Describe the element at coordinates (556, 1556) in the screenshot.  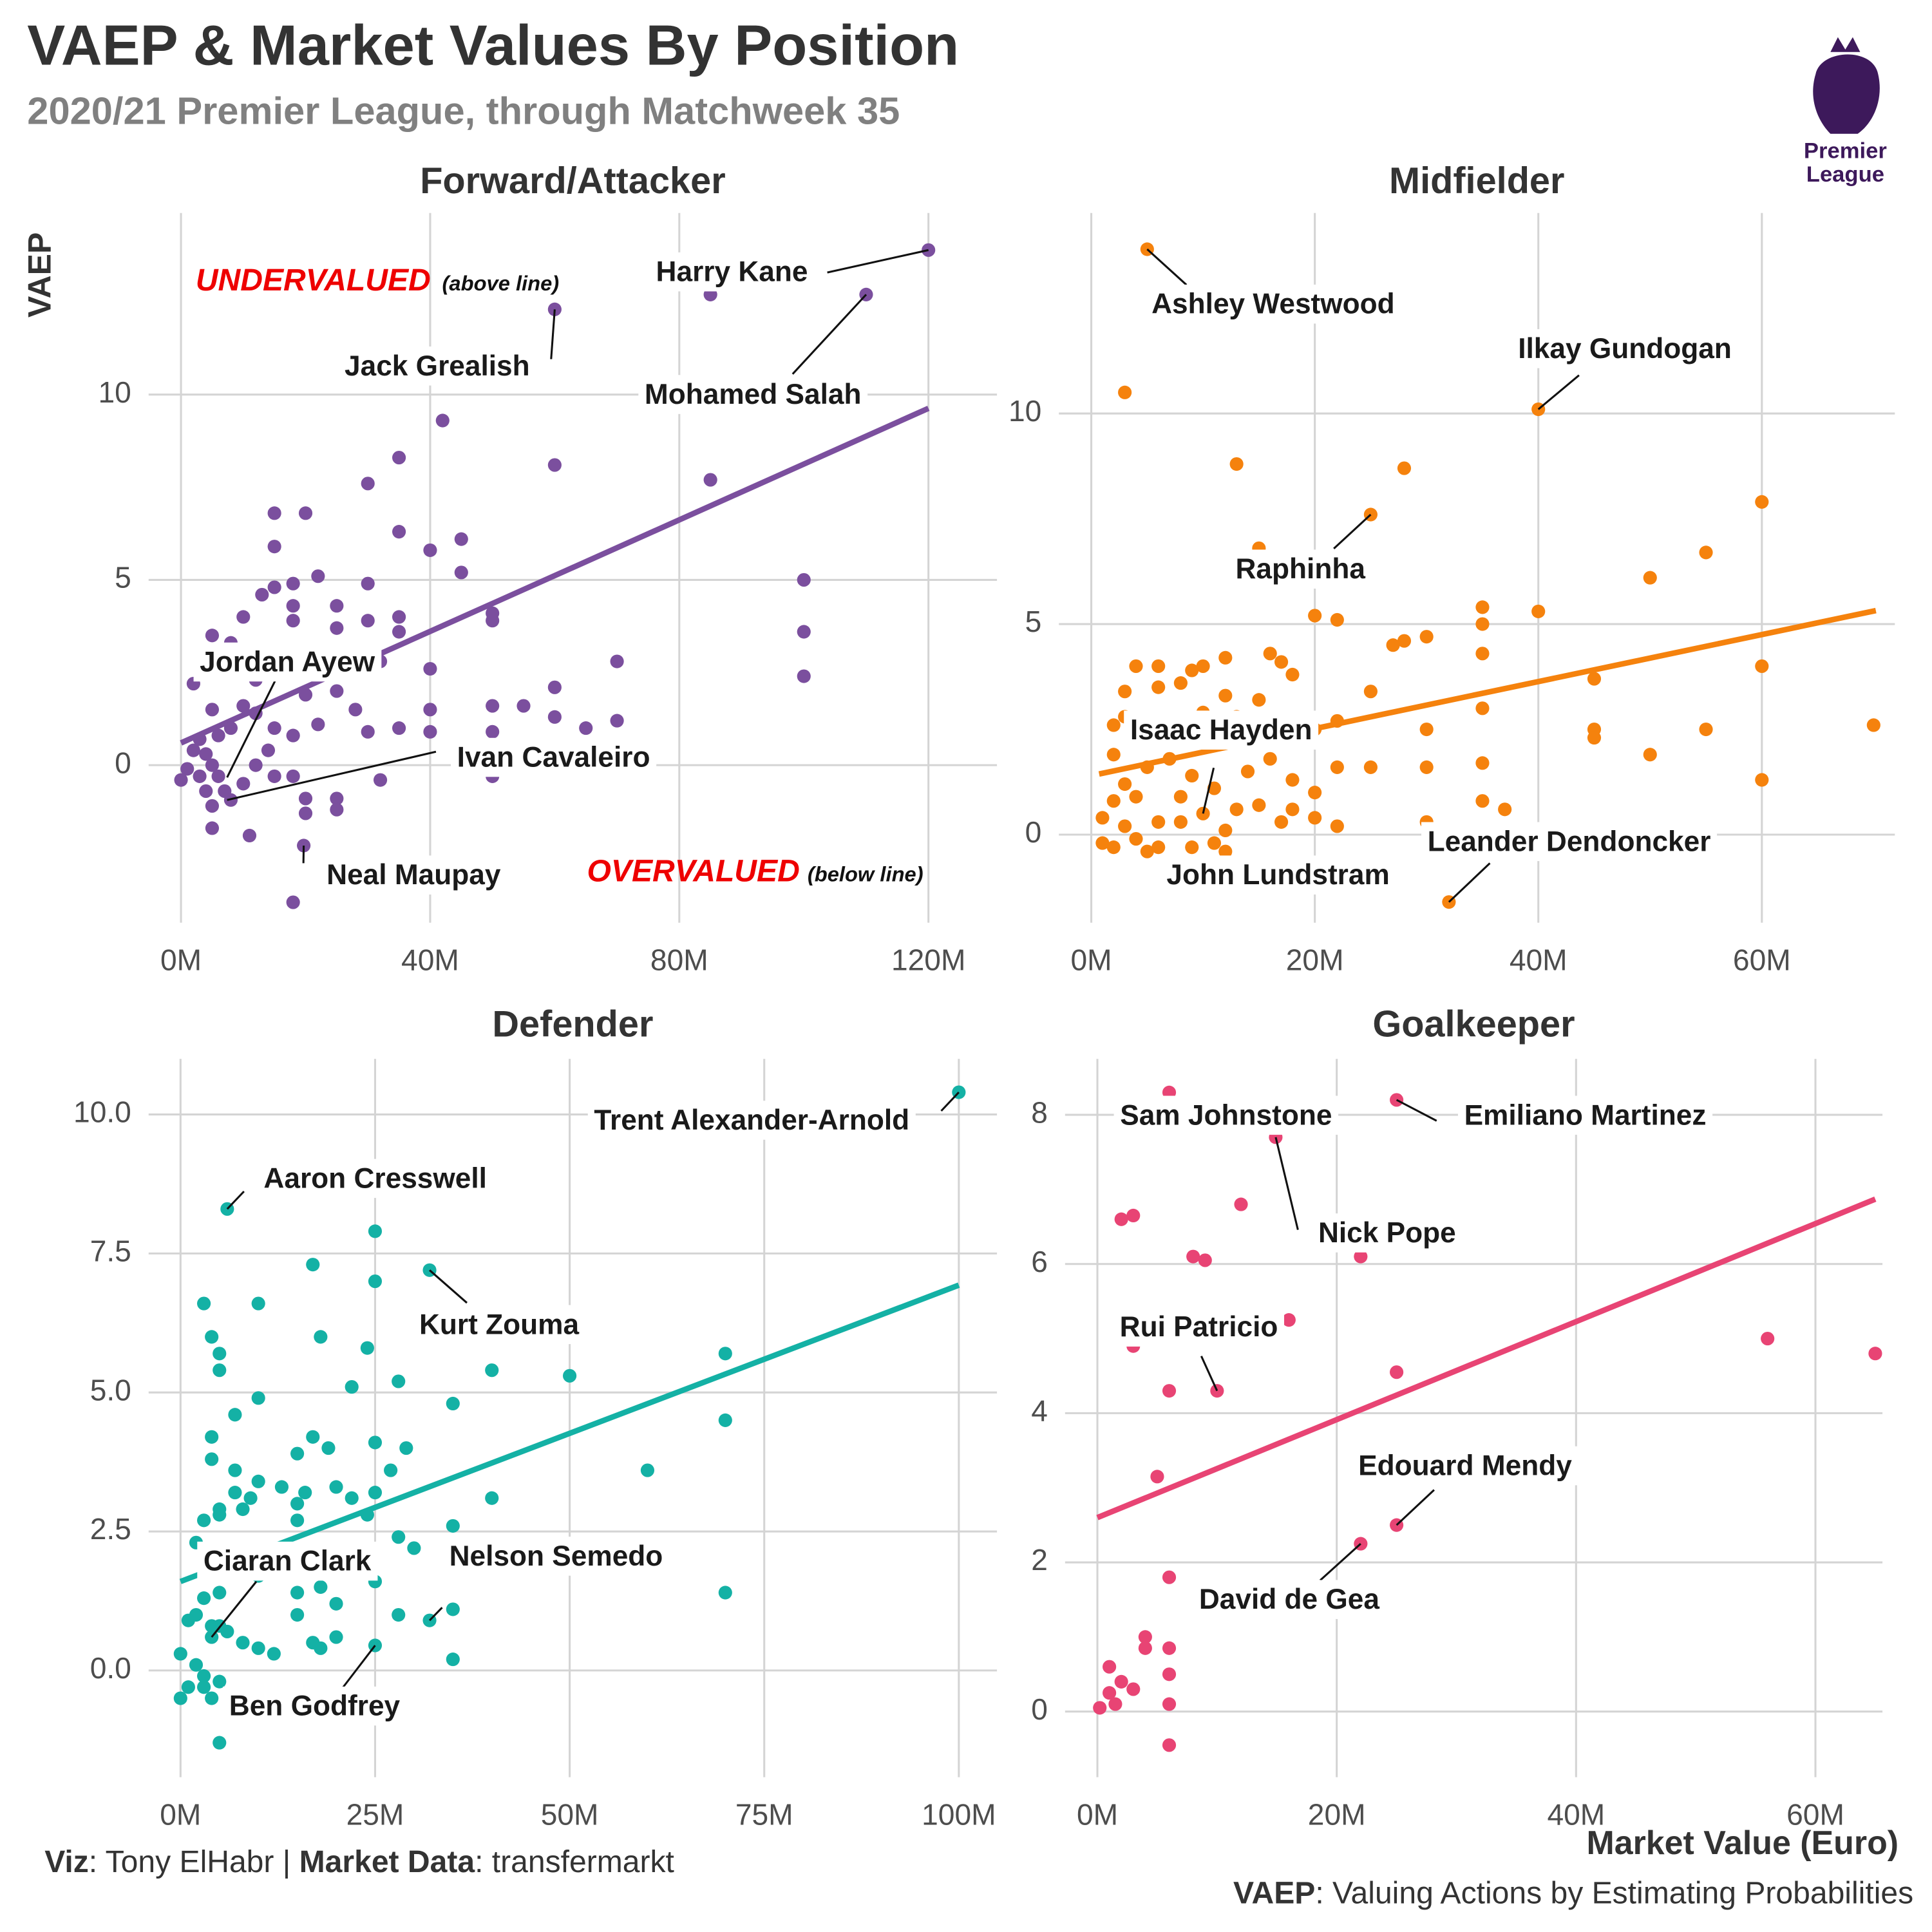
I see `annotation: Nelson Semedo` at that location.